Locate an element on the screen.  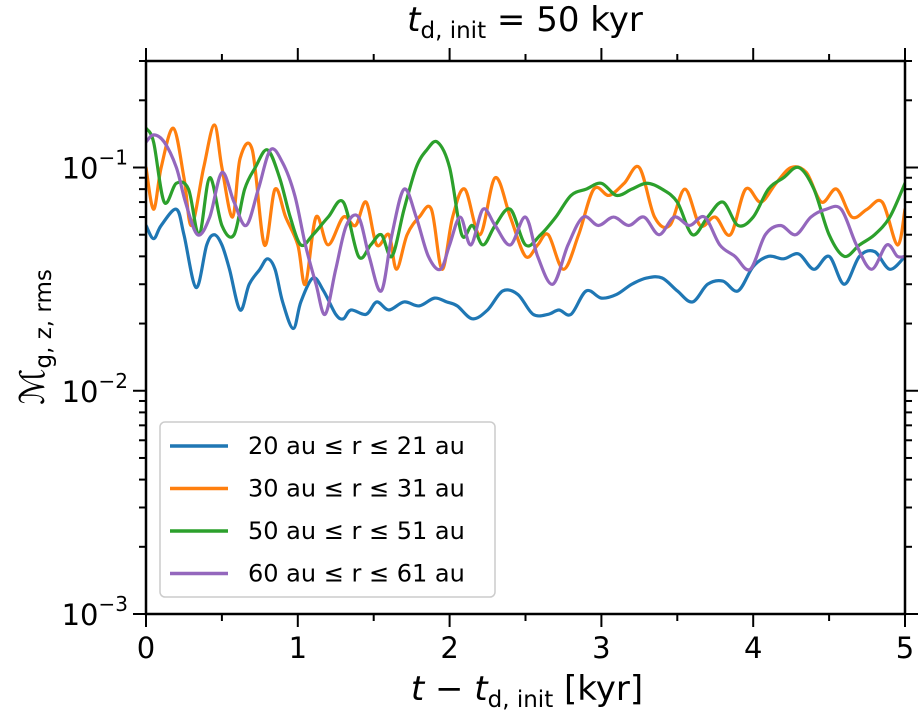
y-tick-exponent: −2 is located at coordinates (113, 381).